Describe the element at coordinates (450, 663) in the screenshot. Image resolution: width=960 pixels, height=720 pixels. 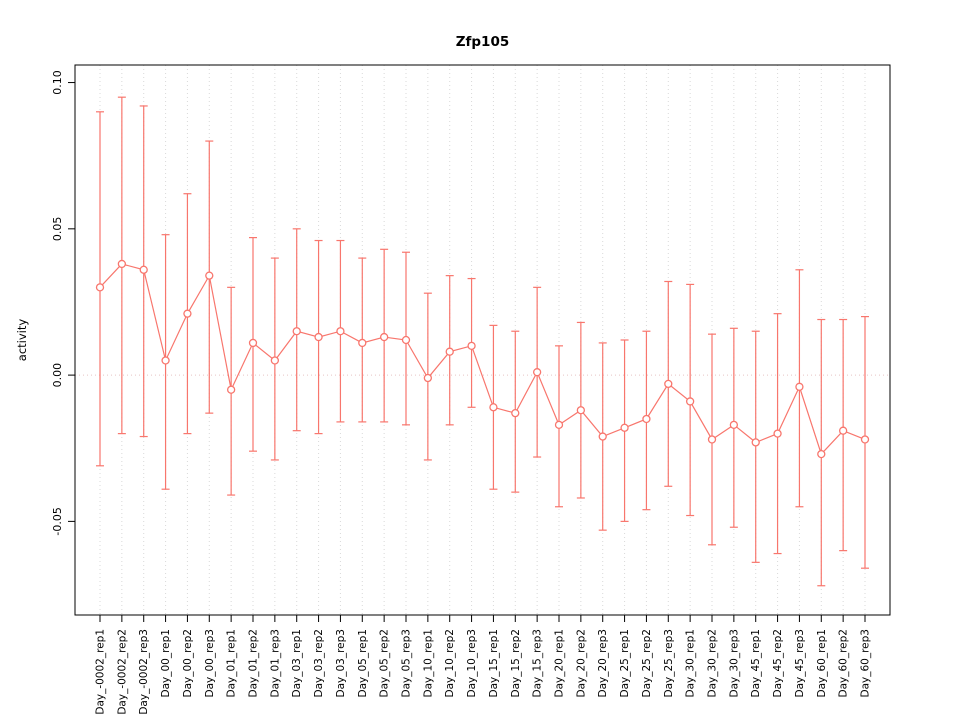
I see `x-tick-label: Day_10_rep2` at that location.